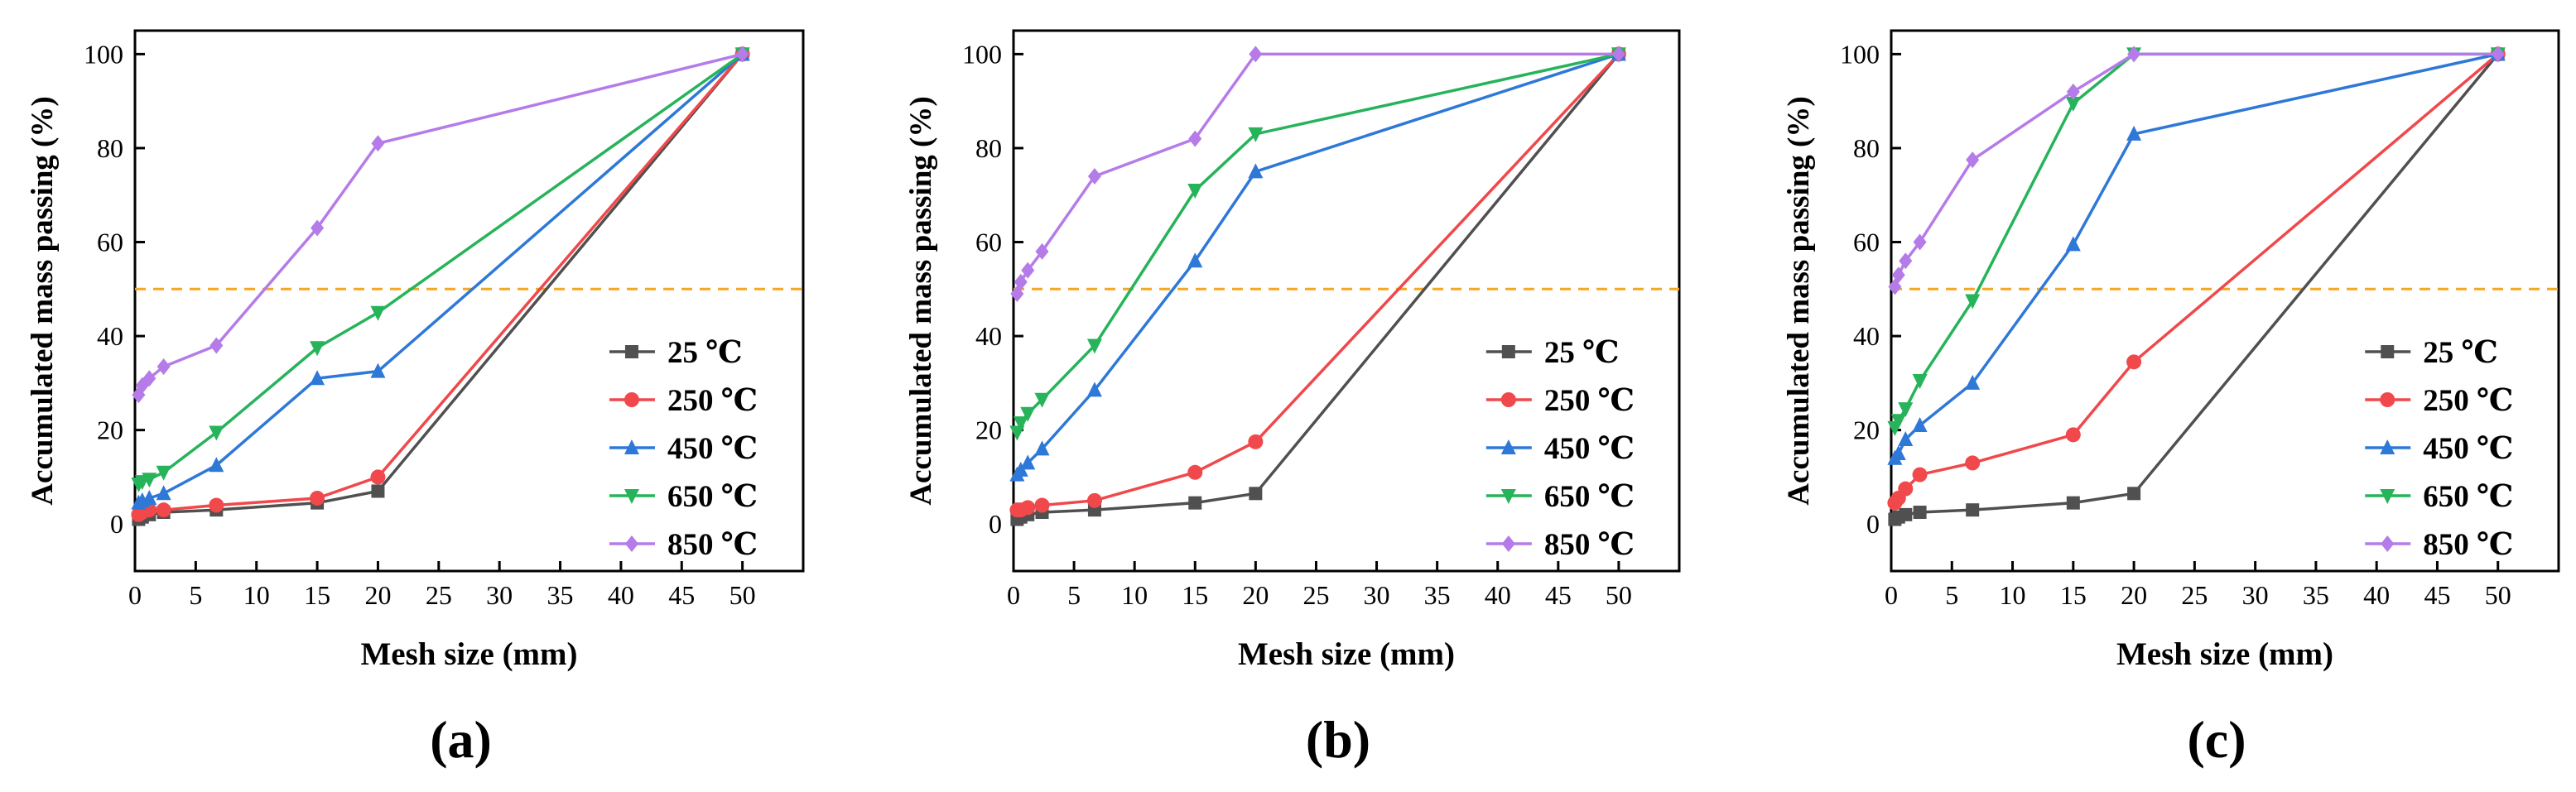  What do you see at coordinates (705, 353) in the screenshot?
I see `legend-label-0: 25 ℃` at bounding box center [705, 353].